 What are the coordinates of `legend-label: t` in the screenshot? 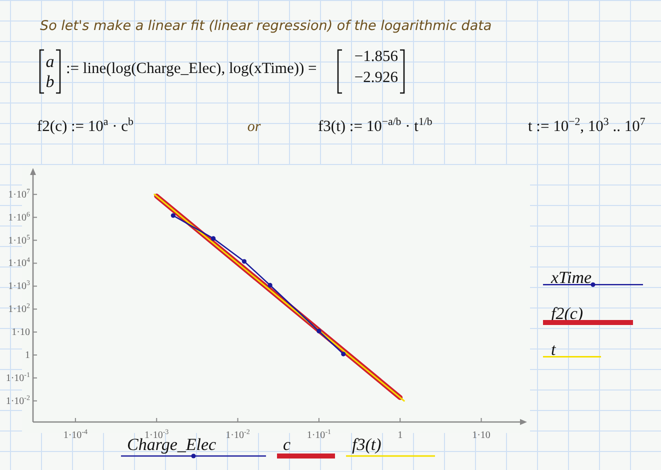 It's located at (554, 349).